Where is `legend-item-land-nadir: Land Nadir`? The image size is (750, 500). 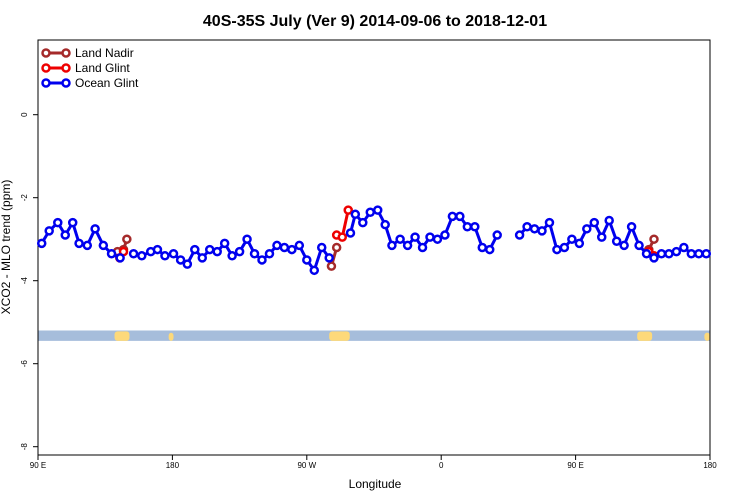
legend-item-land-nadir: Land Nadir is located at coordinates (87, 53).